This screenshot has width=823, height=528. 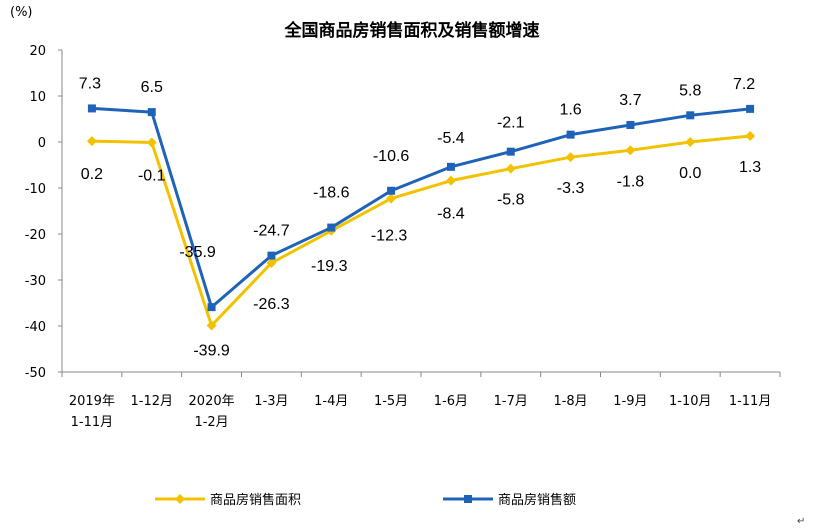 I want to click on data-label: -5.8, so click(x=511, y=200).